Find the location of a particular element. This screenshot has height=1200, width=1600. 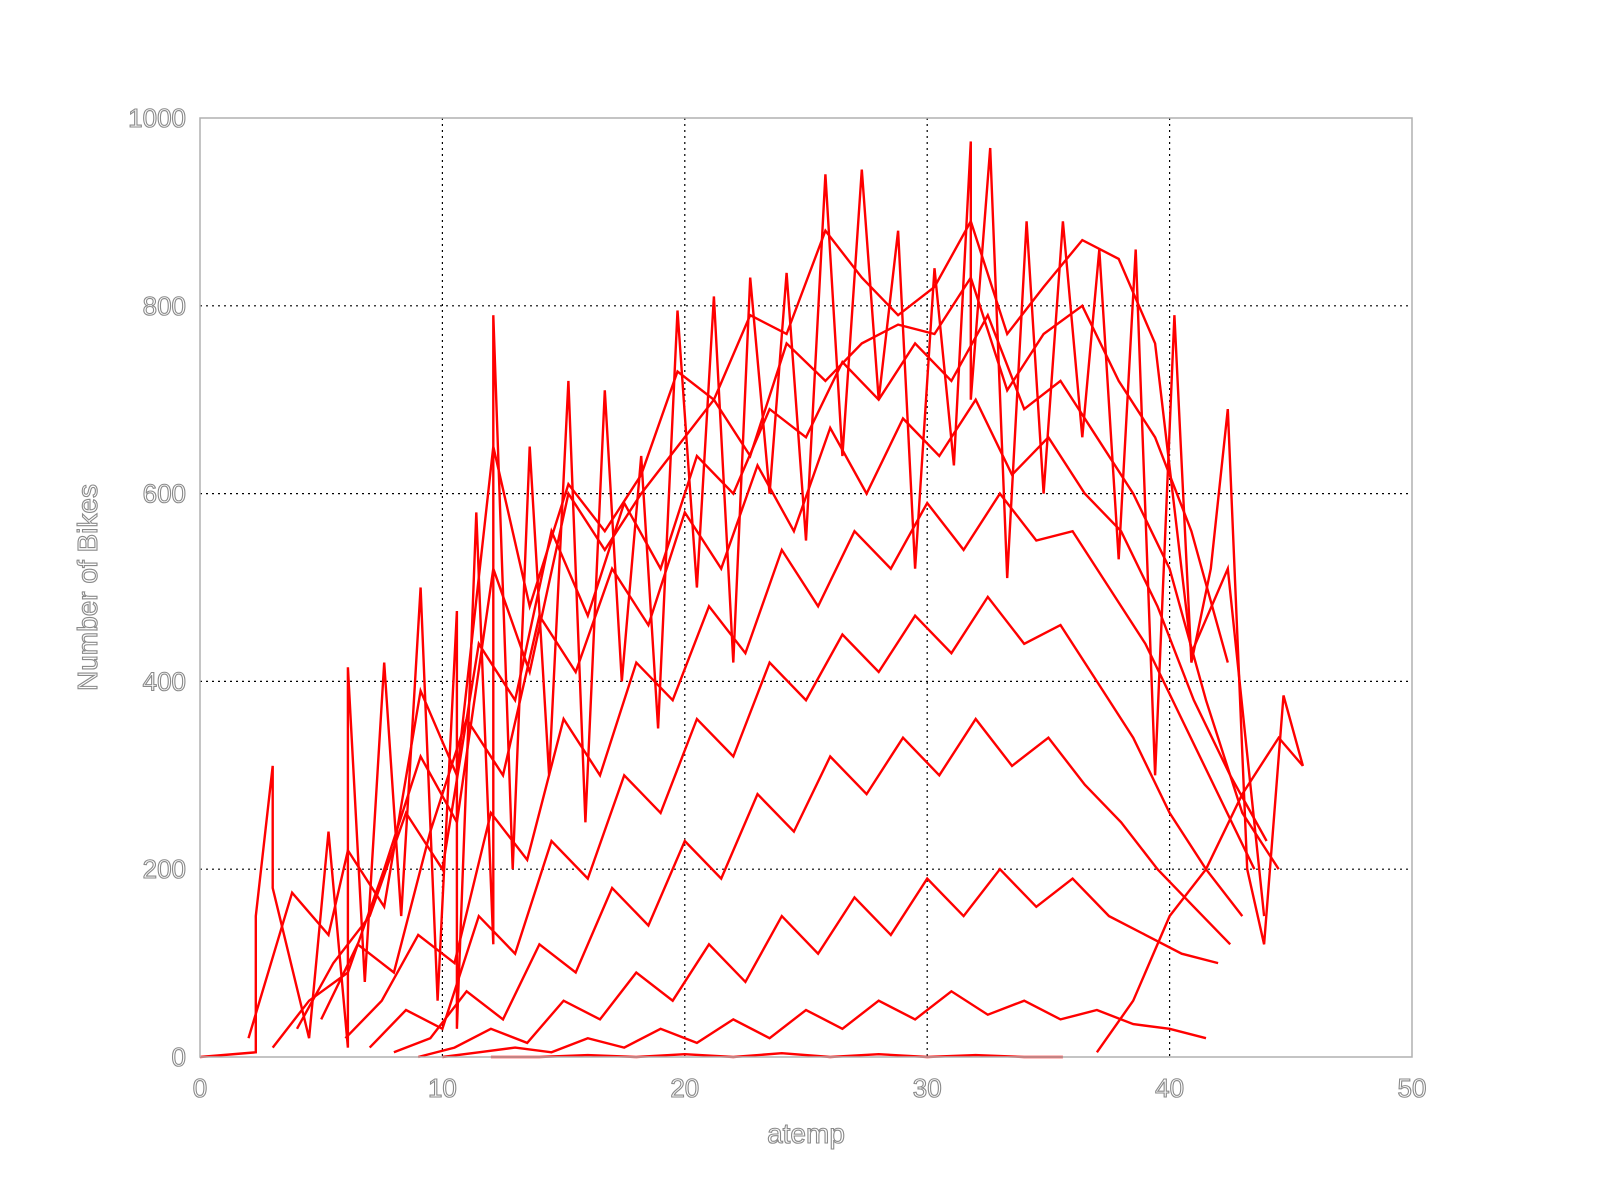

x-tick-label: 40 is located at coordinates (1169, 1088).